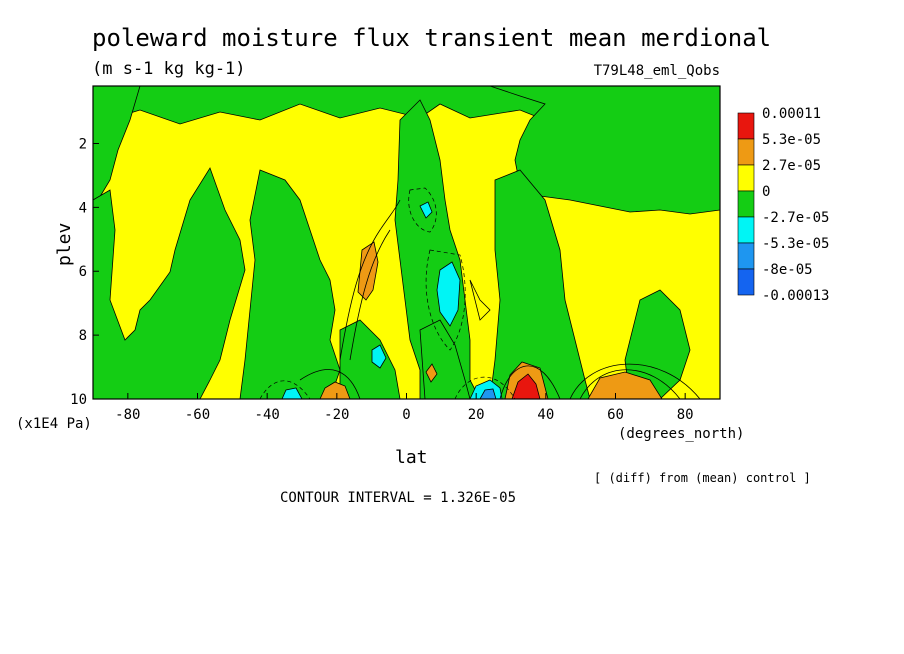 This screenshot has height=654, width=904. I want to click on region-orange-far-right, so click(625, 385).